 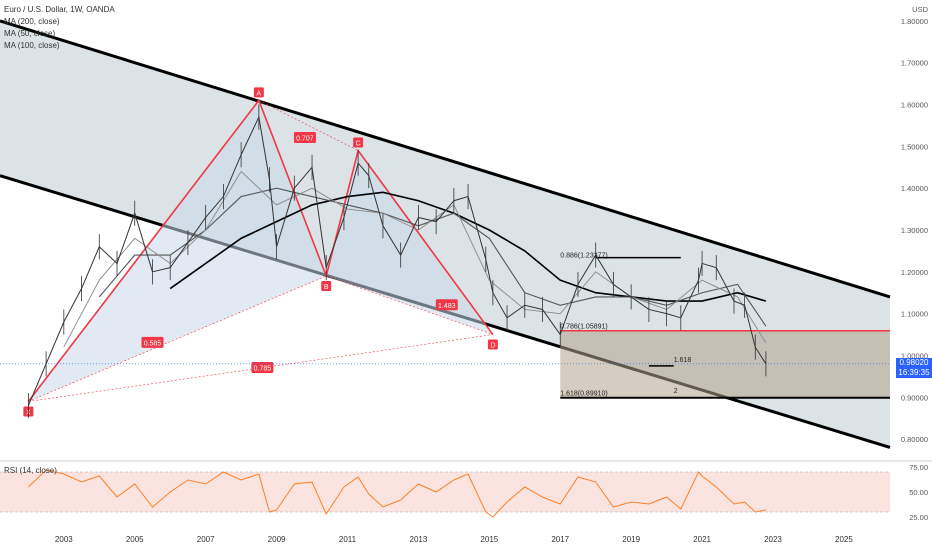 I want to click on pattern-point-label-D: D, so click(x=492, y=346).